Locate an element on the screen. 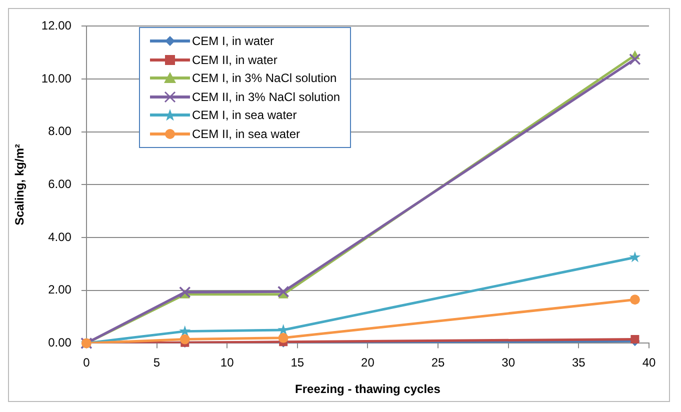 This screenshot has height=412, width=681. legend-label: CEM I, in sea water is located at coordinates (244, 115).